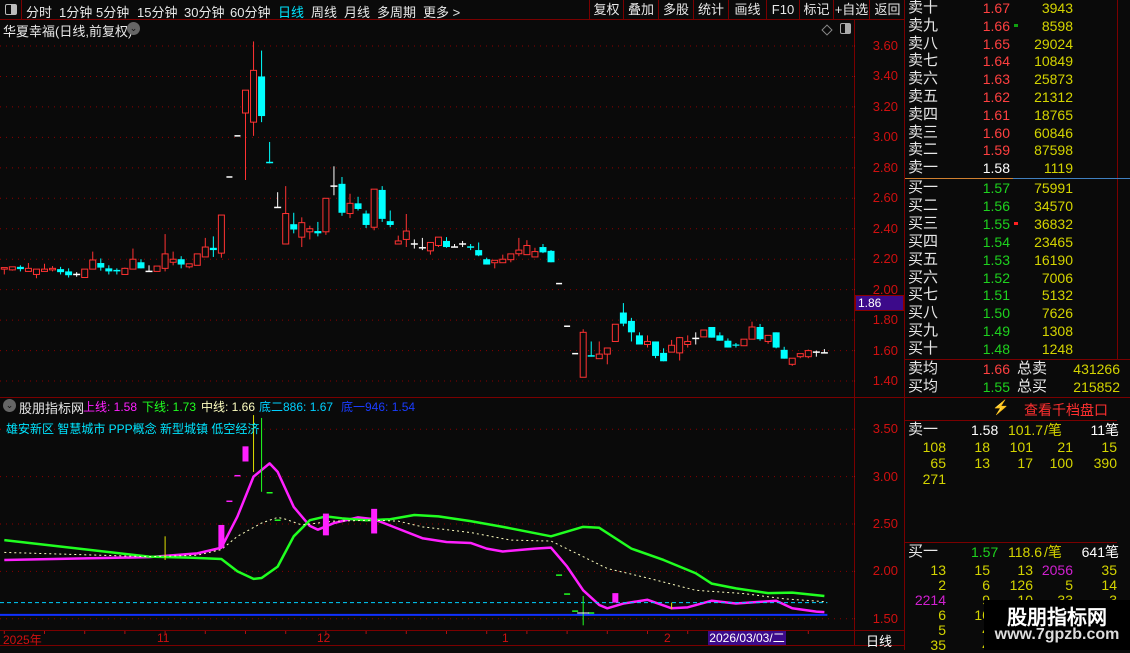 The height and width of the screenshot is (653, 1130). I want to click on bids-level-row: 买十 1.48 1248, so click(1011, 349).